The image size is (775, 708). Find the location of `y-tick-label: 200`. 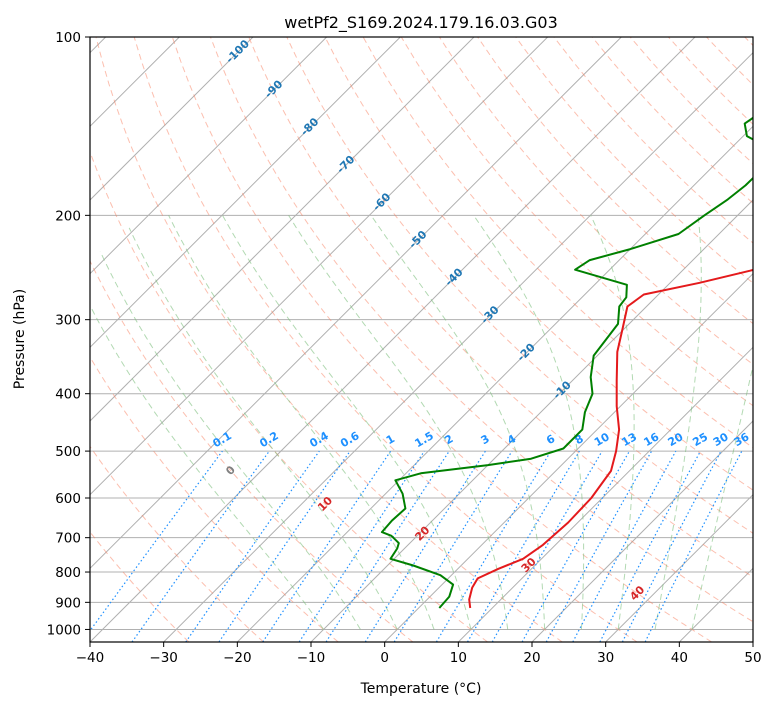

y-tick-label: 200 is located at coordinates (68, 216).